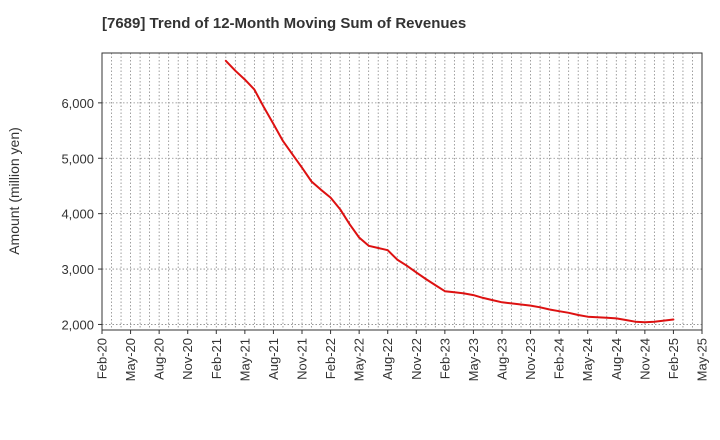 The width and height of the screenshot is (720, 440). Describe the element at coordinates (673, 358) in the screenshot. I see `x-tick-label: Feb-25` at that location.